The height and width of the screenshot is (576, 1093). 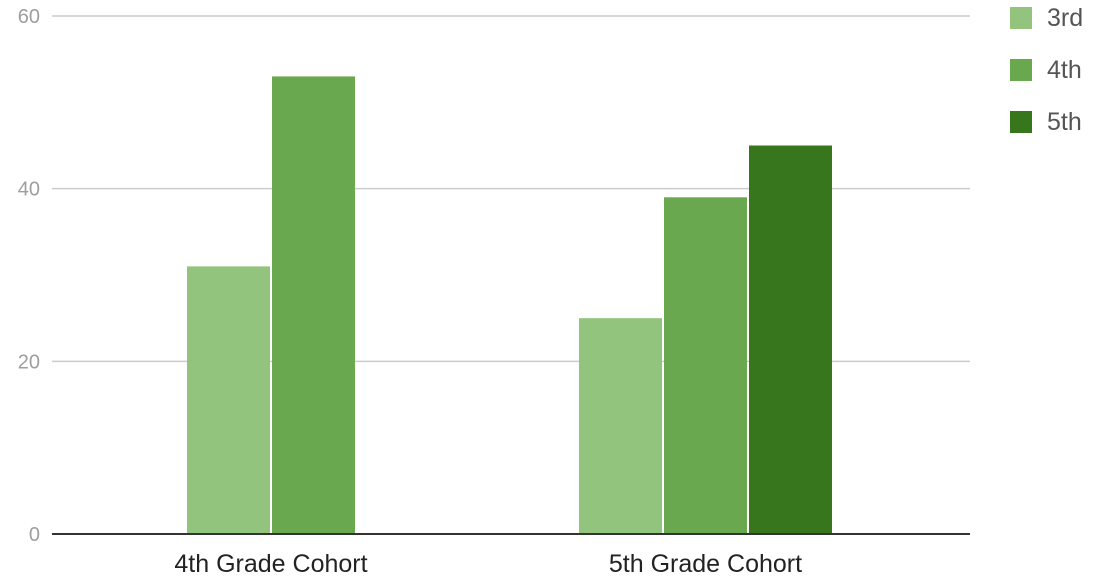 I want to click on legend-label-3rd: 3rd, so click(x=1065, y=18).